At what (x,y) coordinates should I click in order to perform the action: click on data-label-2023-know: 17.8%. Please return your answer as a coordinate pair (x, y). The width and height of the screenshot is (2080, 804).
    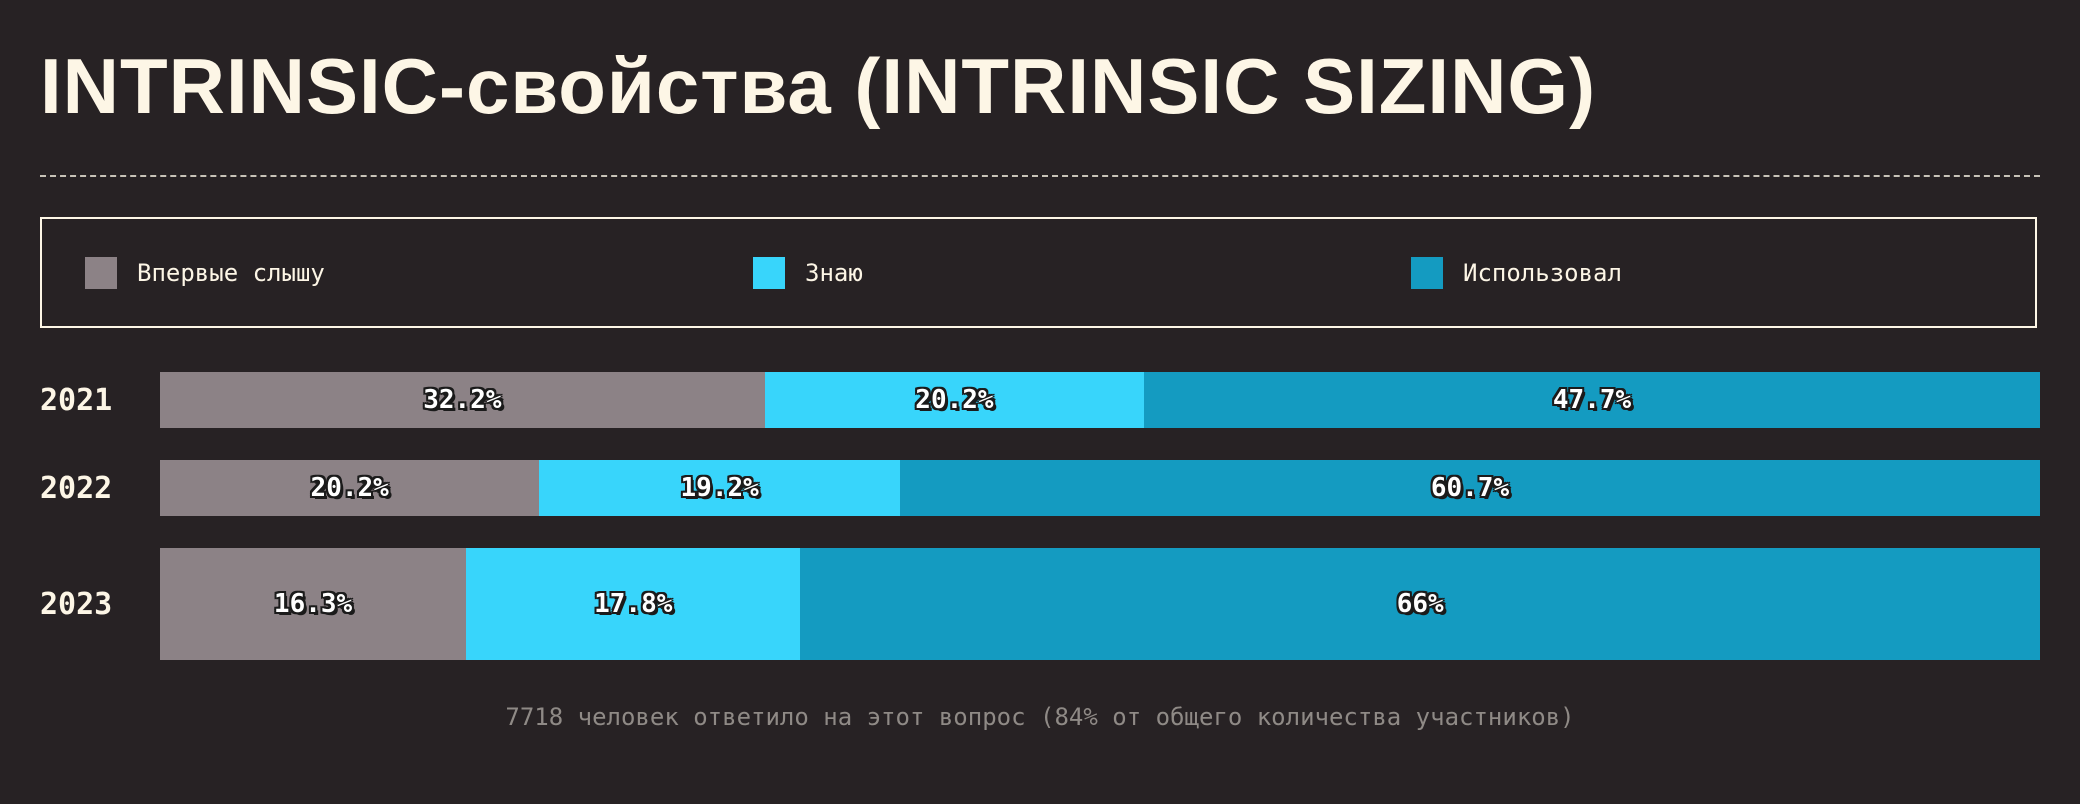
    Looking at the image, I should click on (633, 604).